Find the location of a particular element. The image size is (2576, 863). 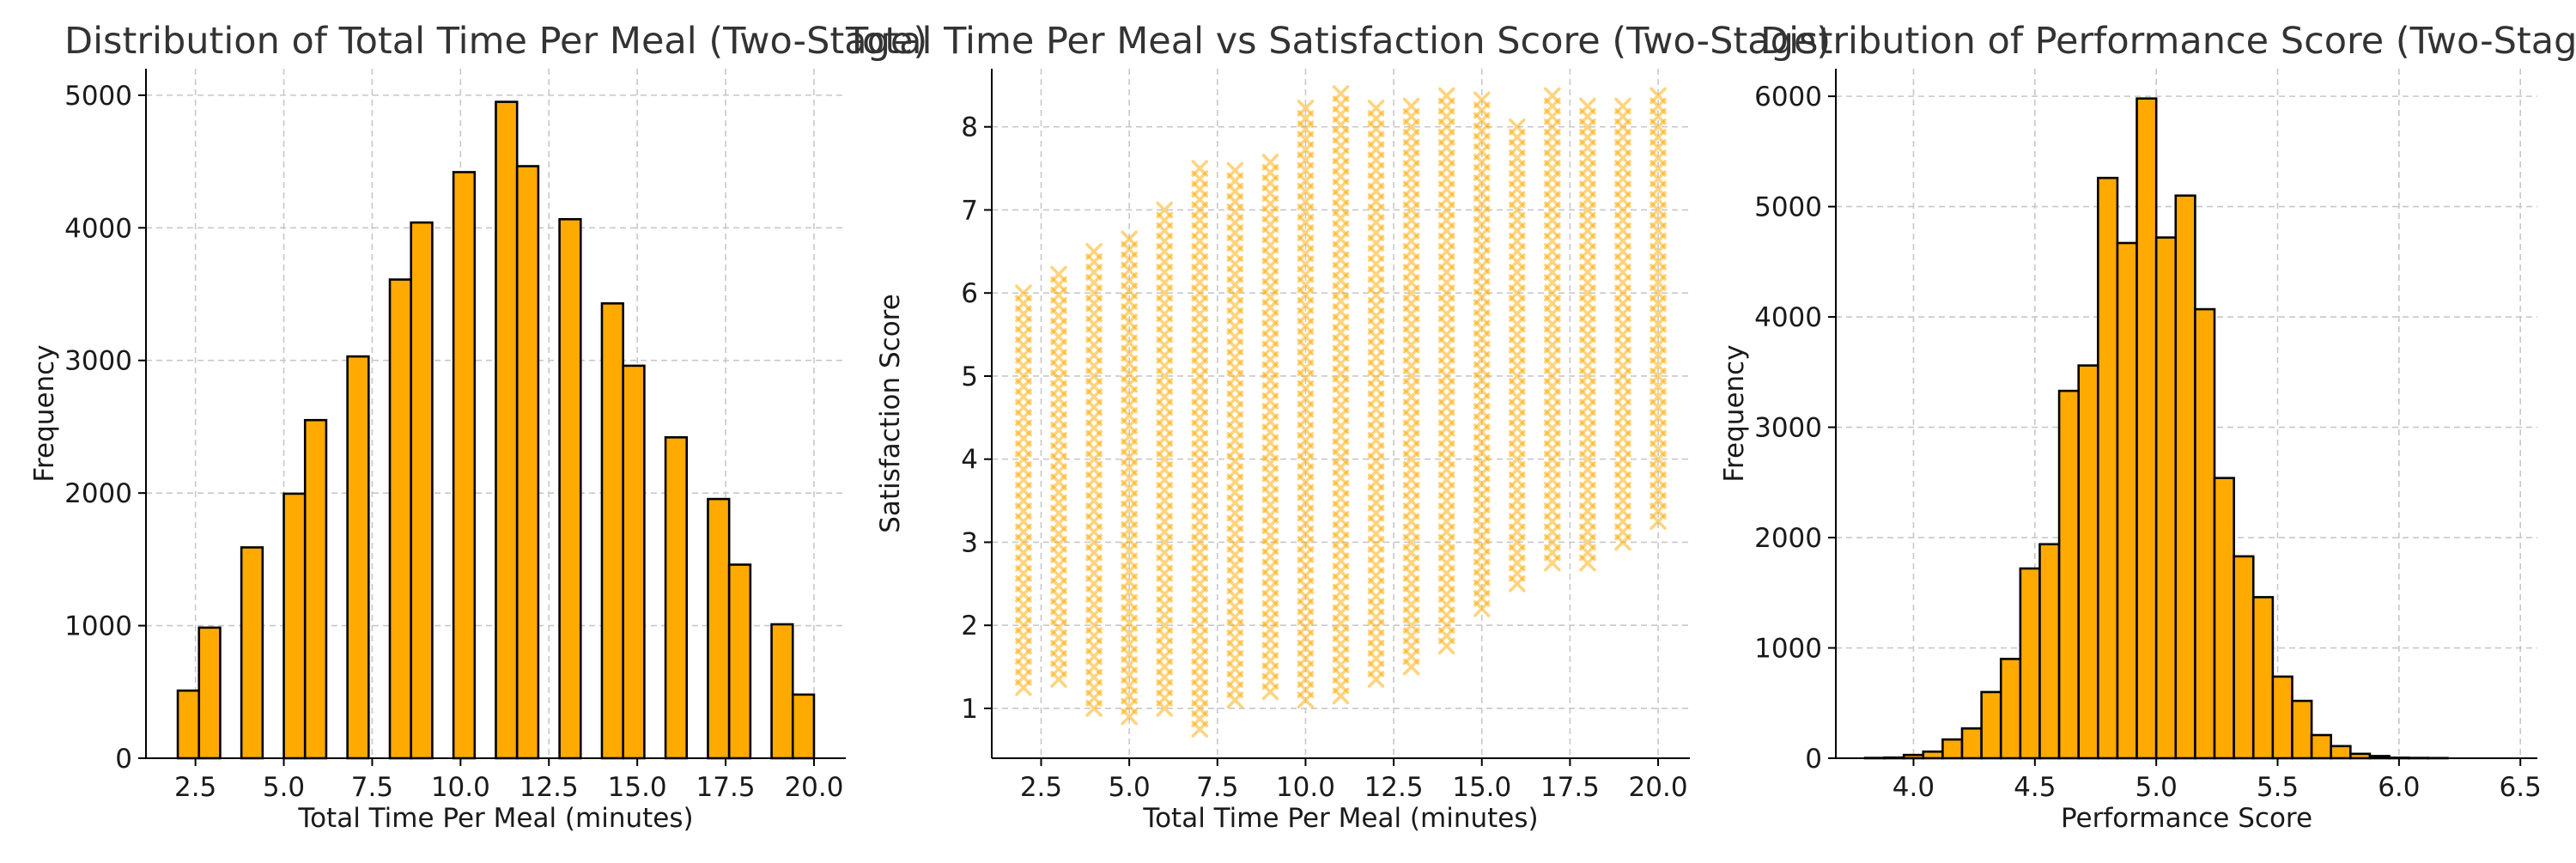

x-tick-label: 4.5 is located at coordinates (2035, 788).